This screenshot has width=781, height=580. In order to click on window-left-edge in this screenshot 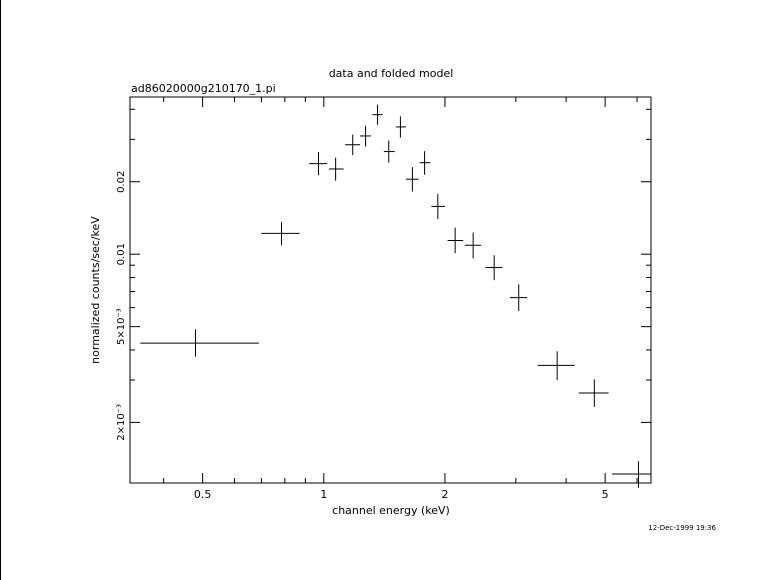, I will do `click(0, 290)`.